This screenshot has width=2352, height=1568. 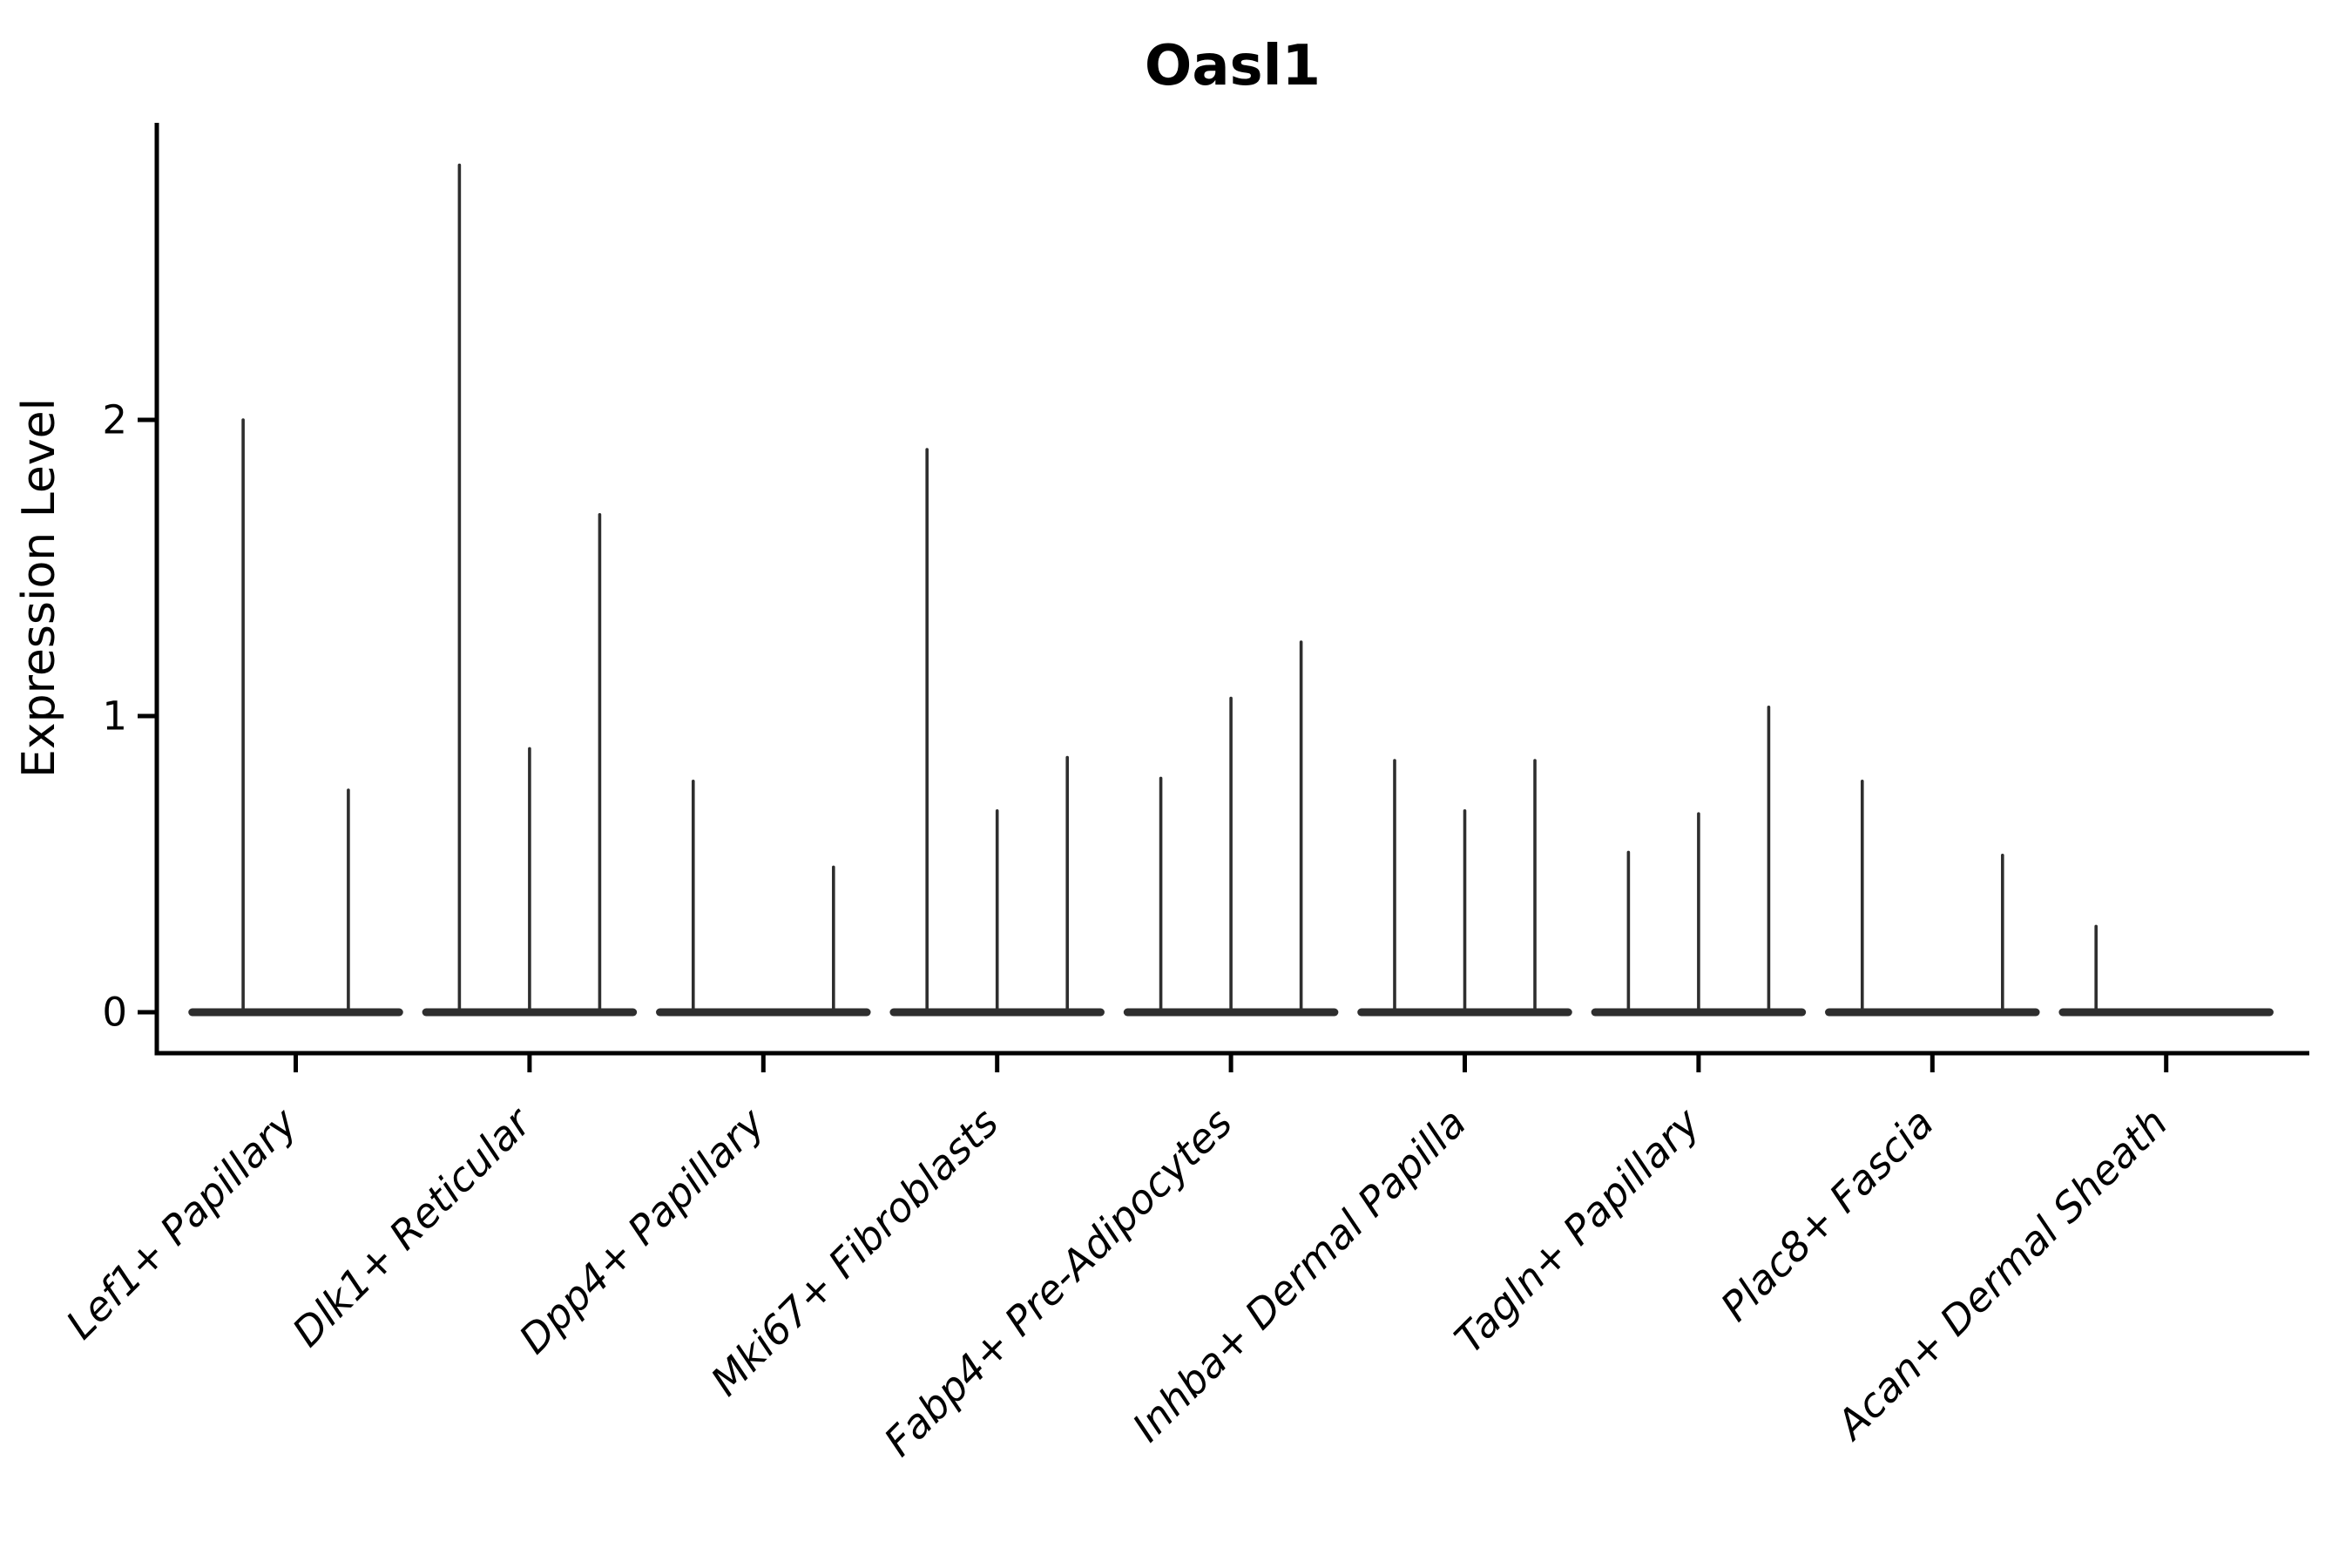 I want to click on chart-title: Oasl1, so click(x=1233, y=66).